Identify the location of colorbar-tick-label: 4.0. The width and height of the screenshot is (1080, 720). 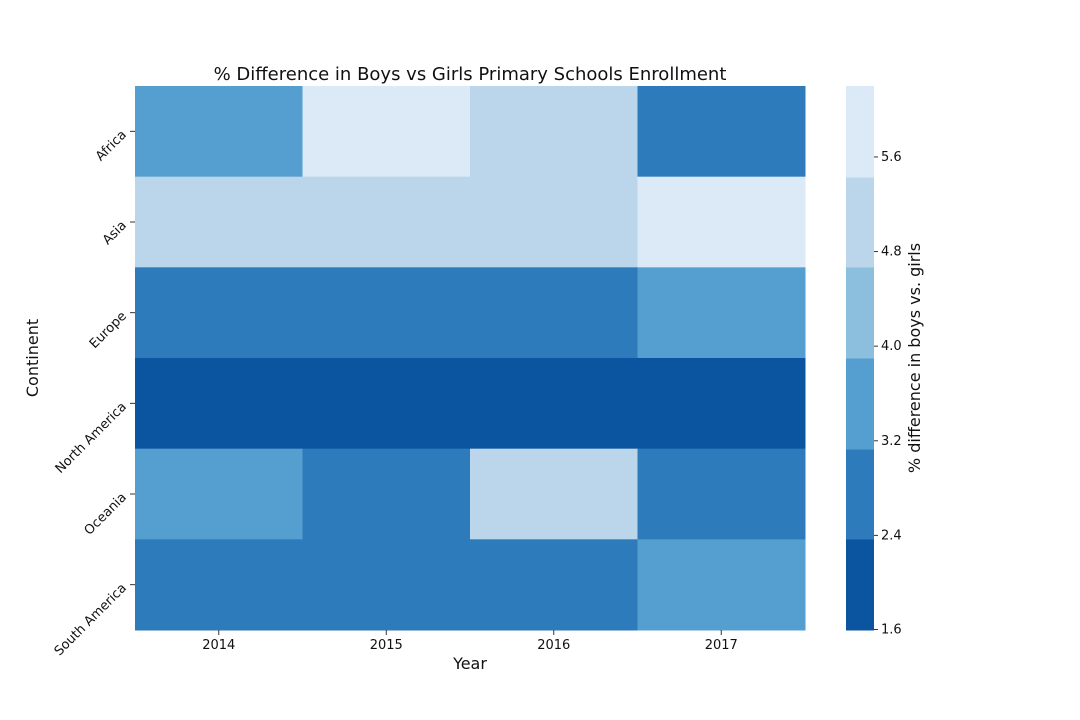
(891, 346).